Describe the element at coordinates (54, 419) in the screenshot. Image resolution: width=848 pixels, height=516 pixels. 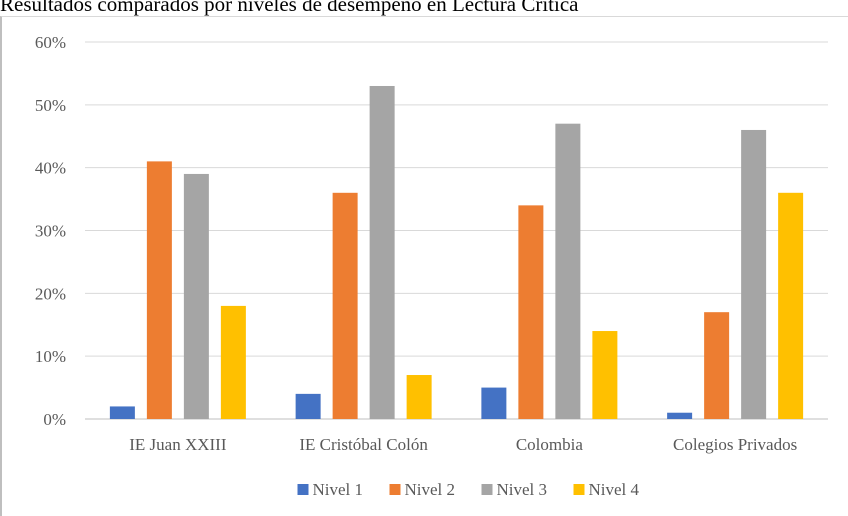
I see `y-tick-label: 0%` at that location.